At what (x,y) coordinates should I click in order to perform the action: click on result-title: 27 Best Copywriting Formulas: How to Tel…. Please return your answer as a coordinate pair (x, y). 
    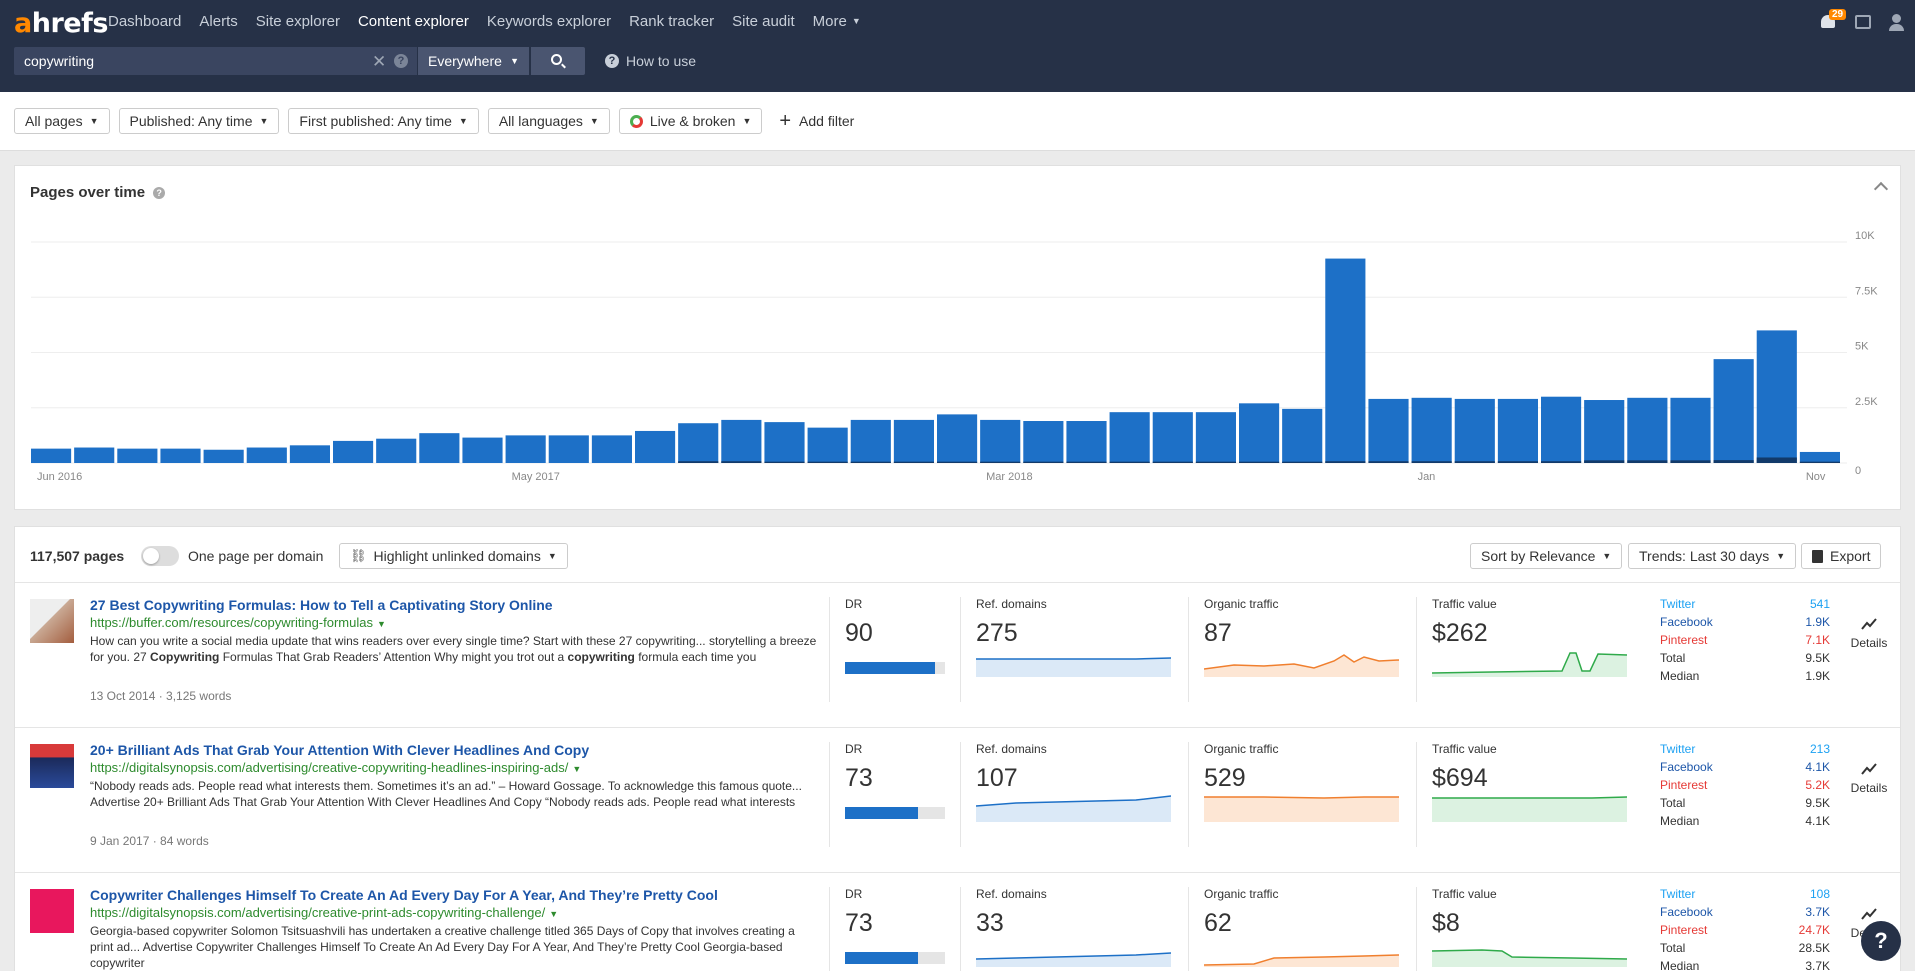
    Looking at the image, I should click on (321, 605).